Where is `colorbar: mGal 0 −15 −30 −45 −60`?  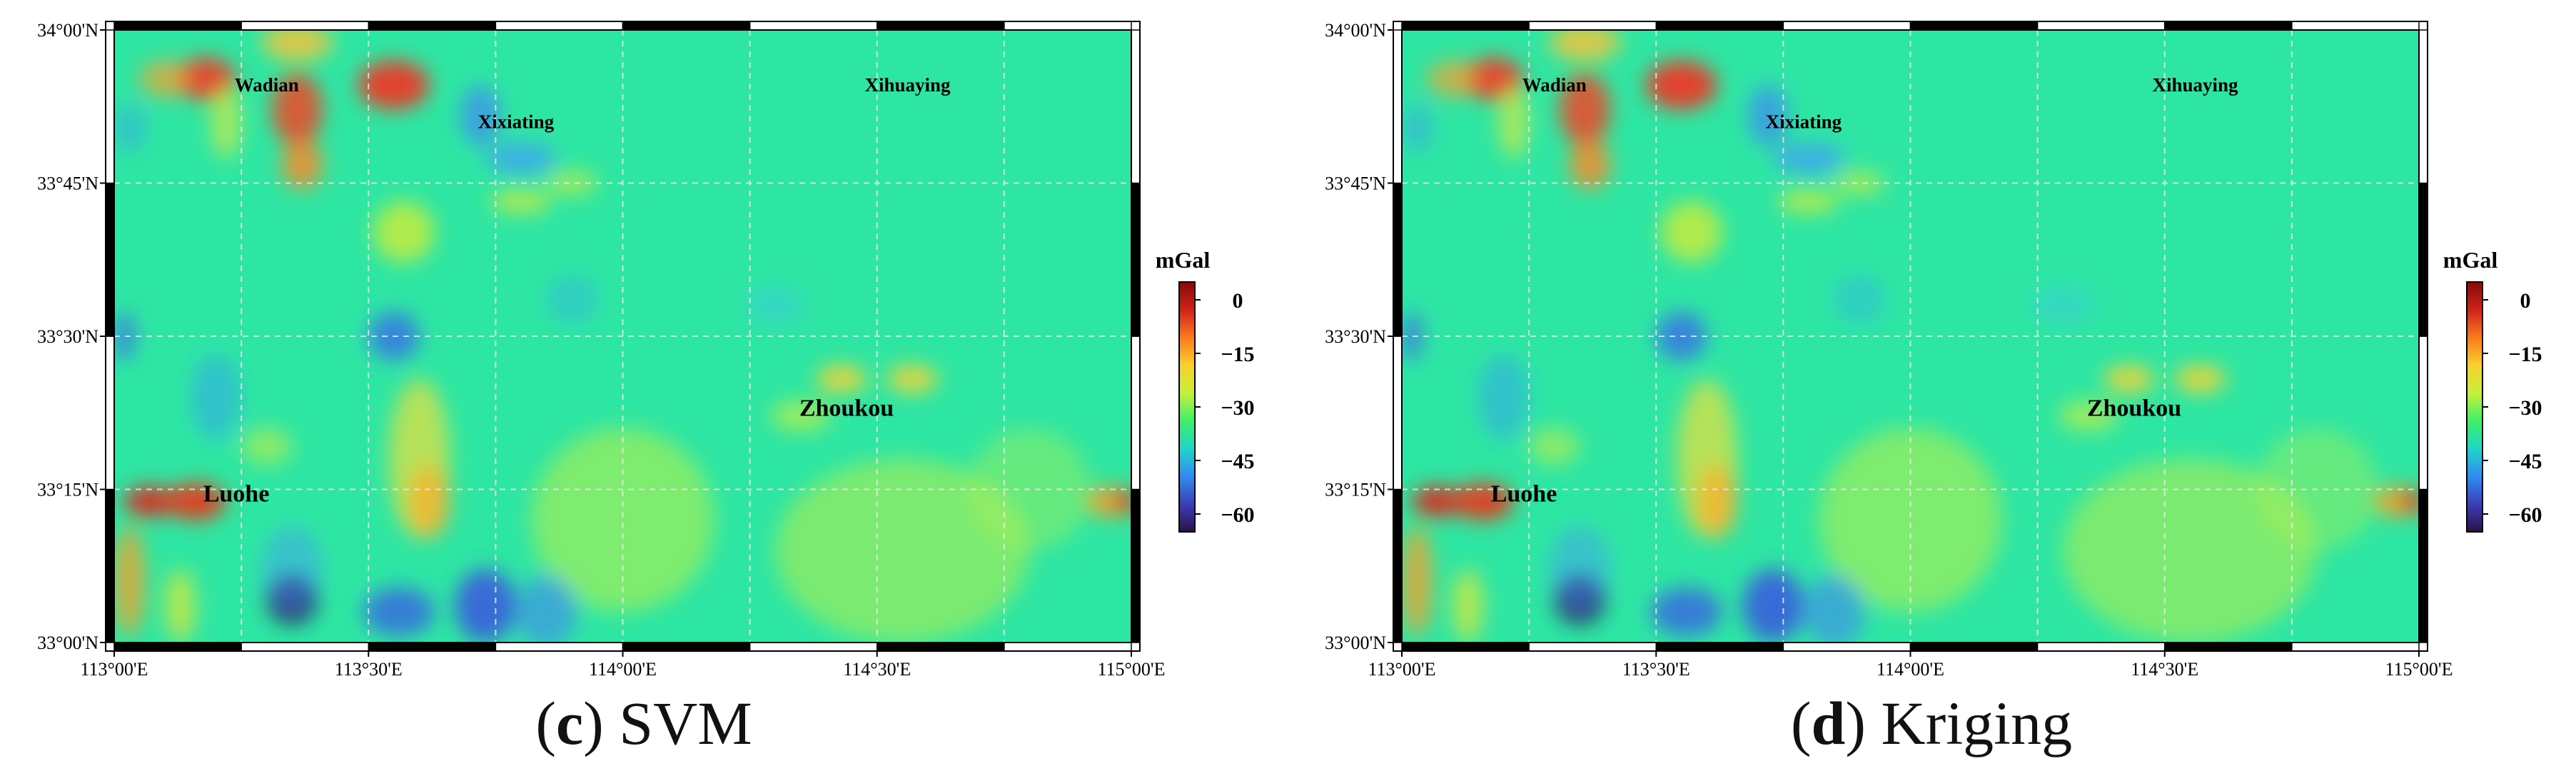 colorbar: mGal 0 −15 −30 −45 −60 is located at coordinates (1205, 390).